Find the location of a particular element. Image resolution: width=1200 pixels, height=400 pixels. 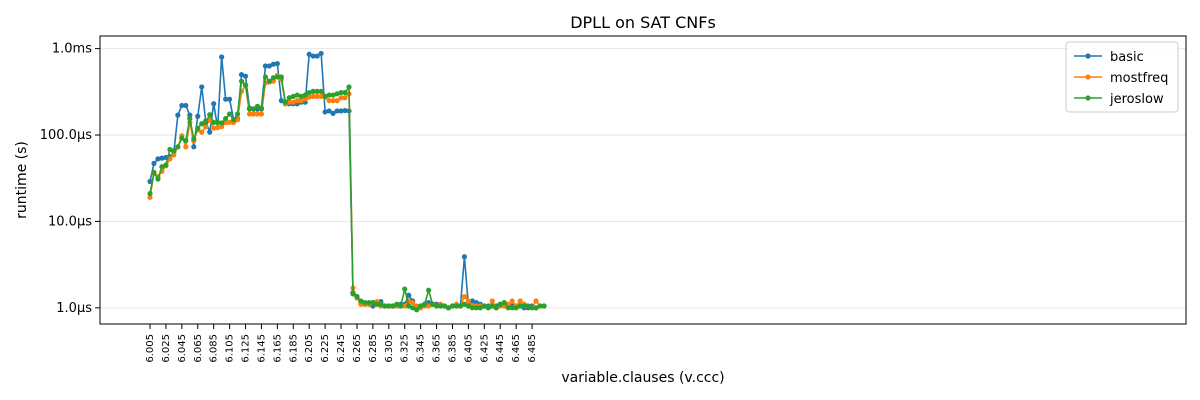

legend-label-jeroslow: jeroslow is located at coordinates (1136, 99).